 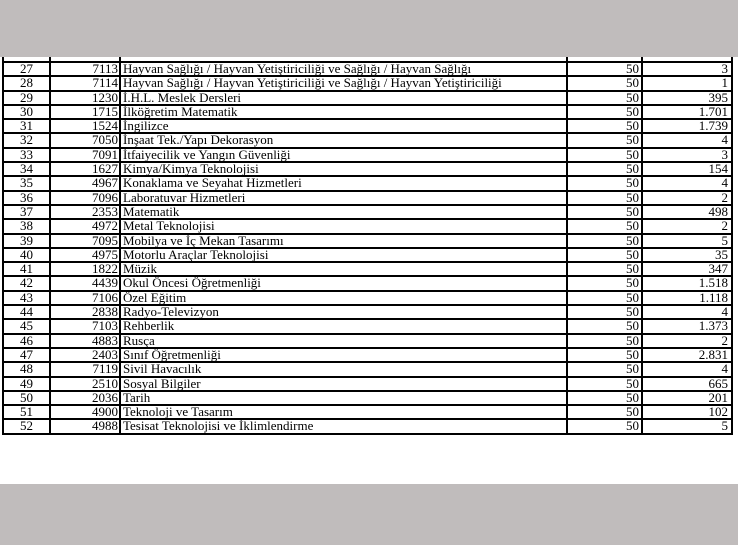 What do you see at coordinates (343, 126) in the screenshot?
I see `cell-field-name: İngilizce` at bounding box center [343, 126].